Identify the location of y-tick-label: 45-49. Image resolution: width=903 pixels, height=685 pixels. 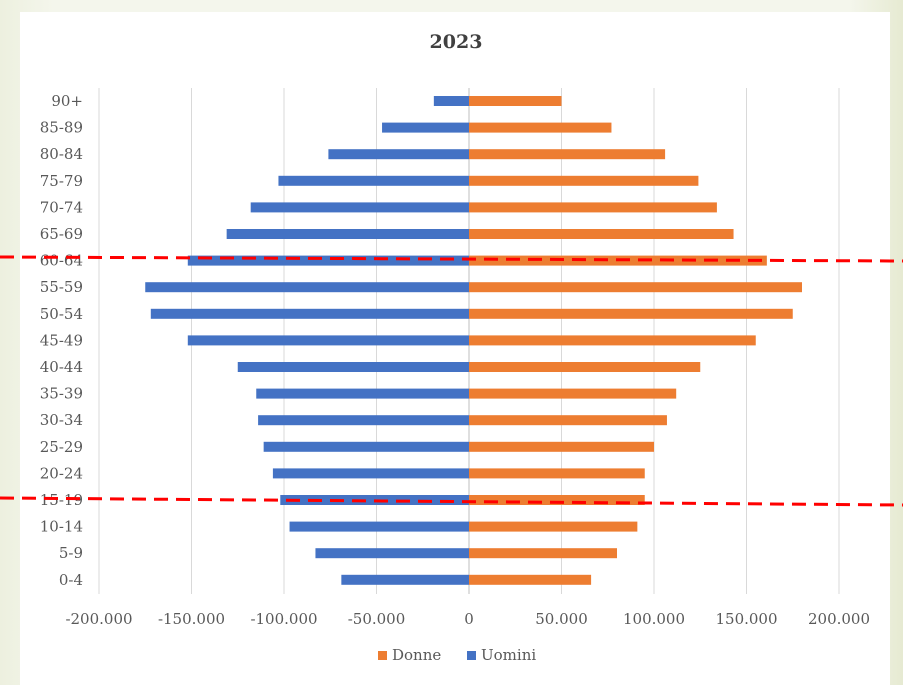
(61, 340).